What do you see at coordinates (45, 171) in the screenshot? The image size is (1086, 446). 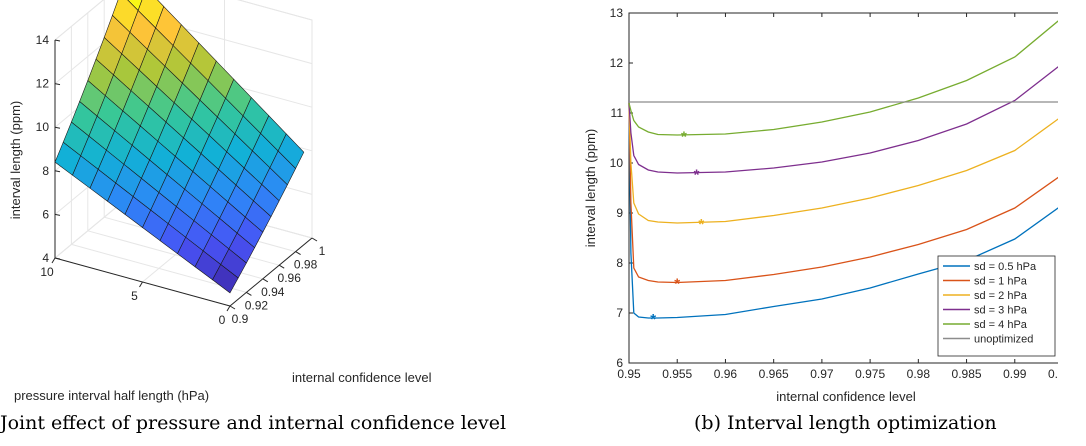 I see `z-tick-label: 8` at bounding box center [45, 171].